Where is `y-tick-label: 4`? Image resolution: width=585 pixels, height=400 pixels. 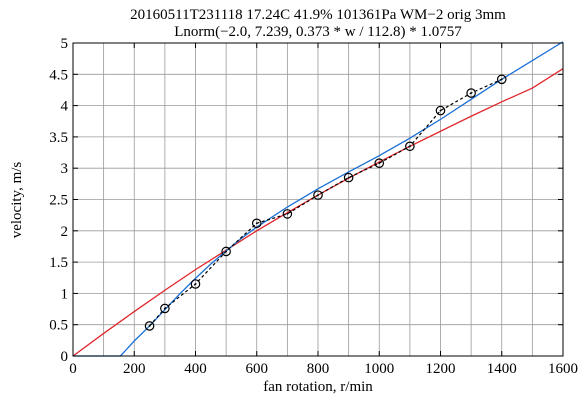
y-tick-label: 4 is located at coordinates (65, 107).